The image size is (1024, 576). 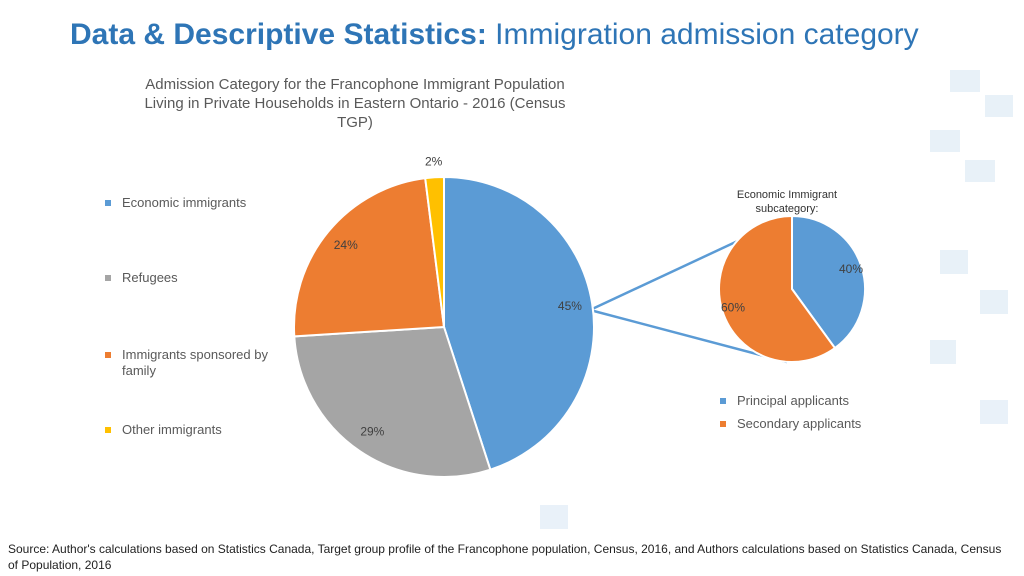 I want to click on data-label: 45%, so click(x=570, y=306).